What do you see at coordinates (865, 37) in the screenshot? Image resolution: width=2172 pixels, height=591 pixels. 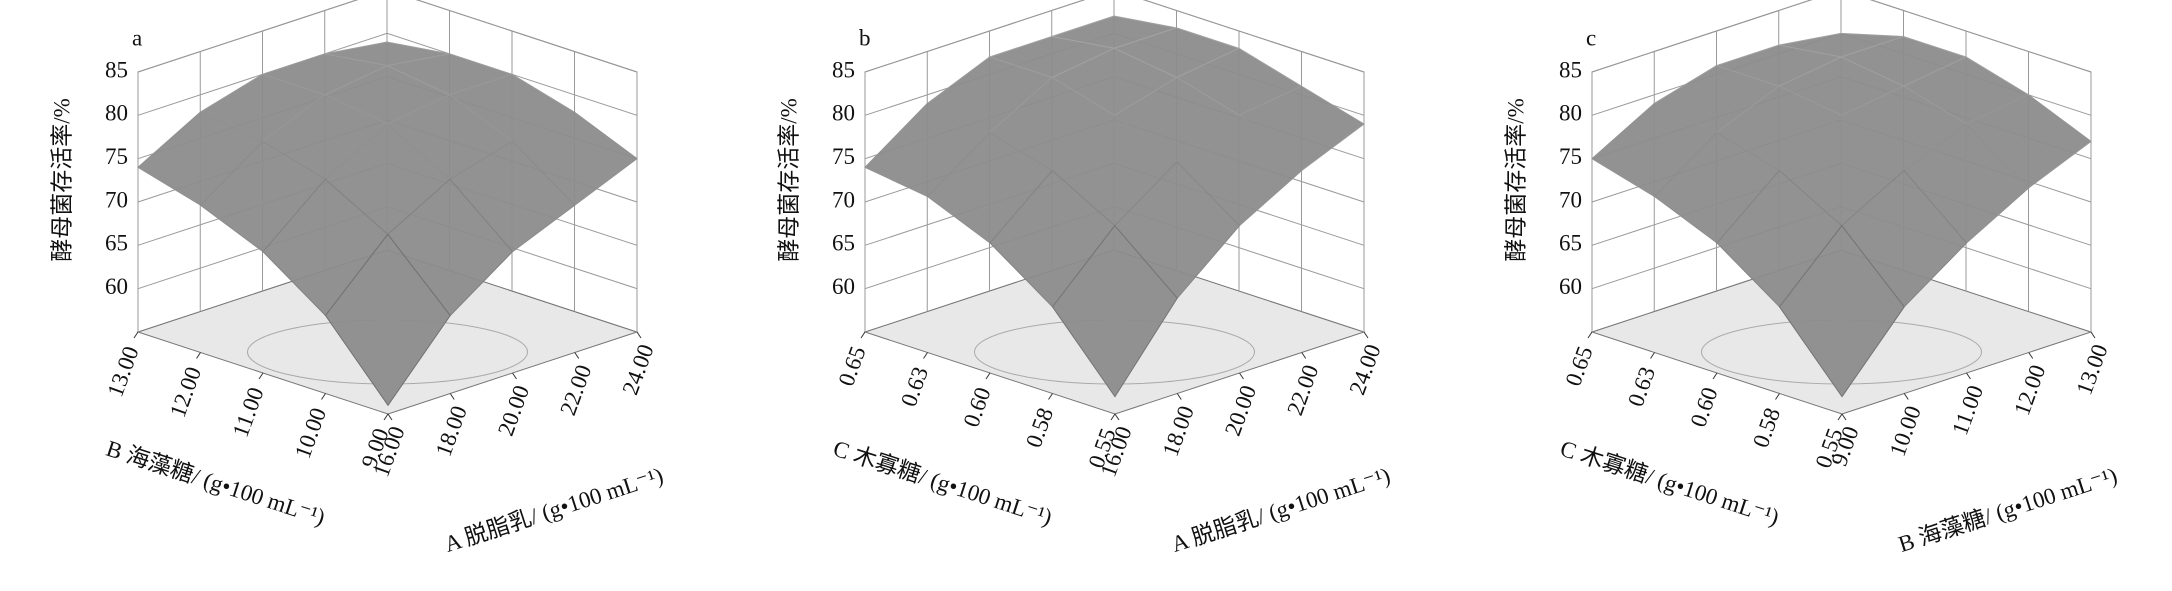 I see `panel-label: b` at bounding box center [865, 37].